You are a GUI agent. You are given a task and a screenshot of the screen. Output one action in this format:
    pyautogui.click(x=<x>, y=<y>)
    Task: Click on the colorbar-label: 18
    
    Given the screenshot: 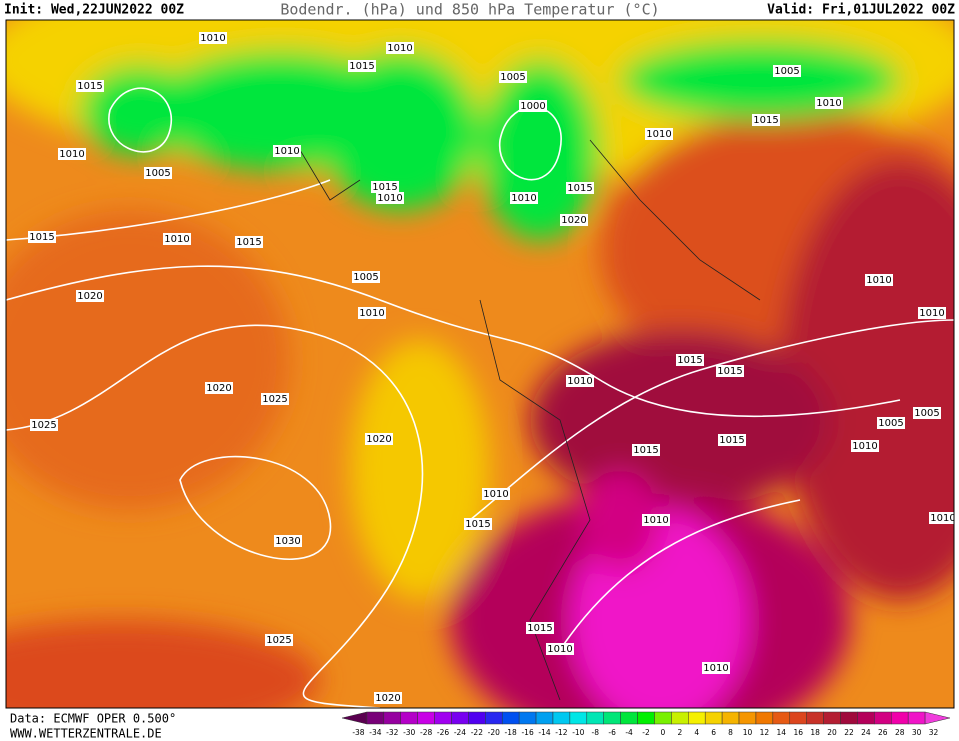 What is the action you would take?
    pyautogui.click(x=815, y=732)
    